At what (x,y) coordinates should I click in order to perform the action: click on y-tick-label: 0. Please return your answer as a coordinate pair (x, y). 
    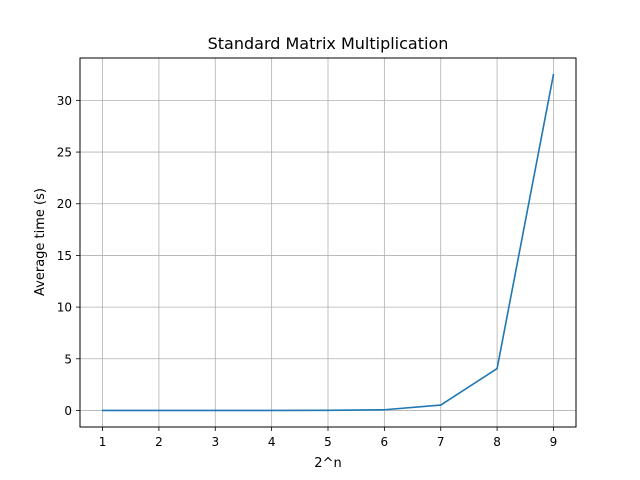
    Looking at the image, I should click on (68, 411).